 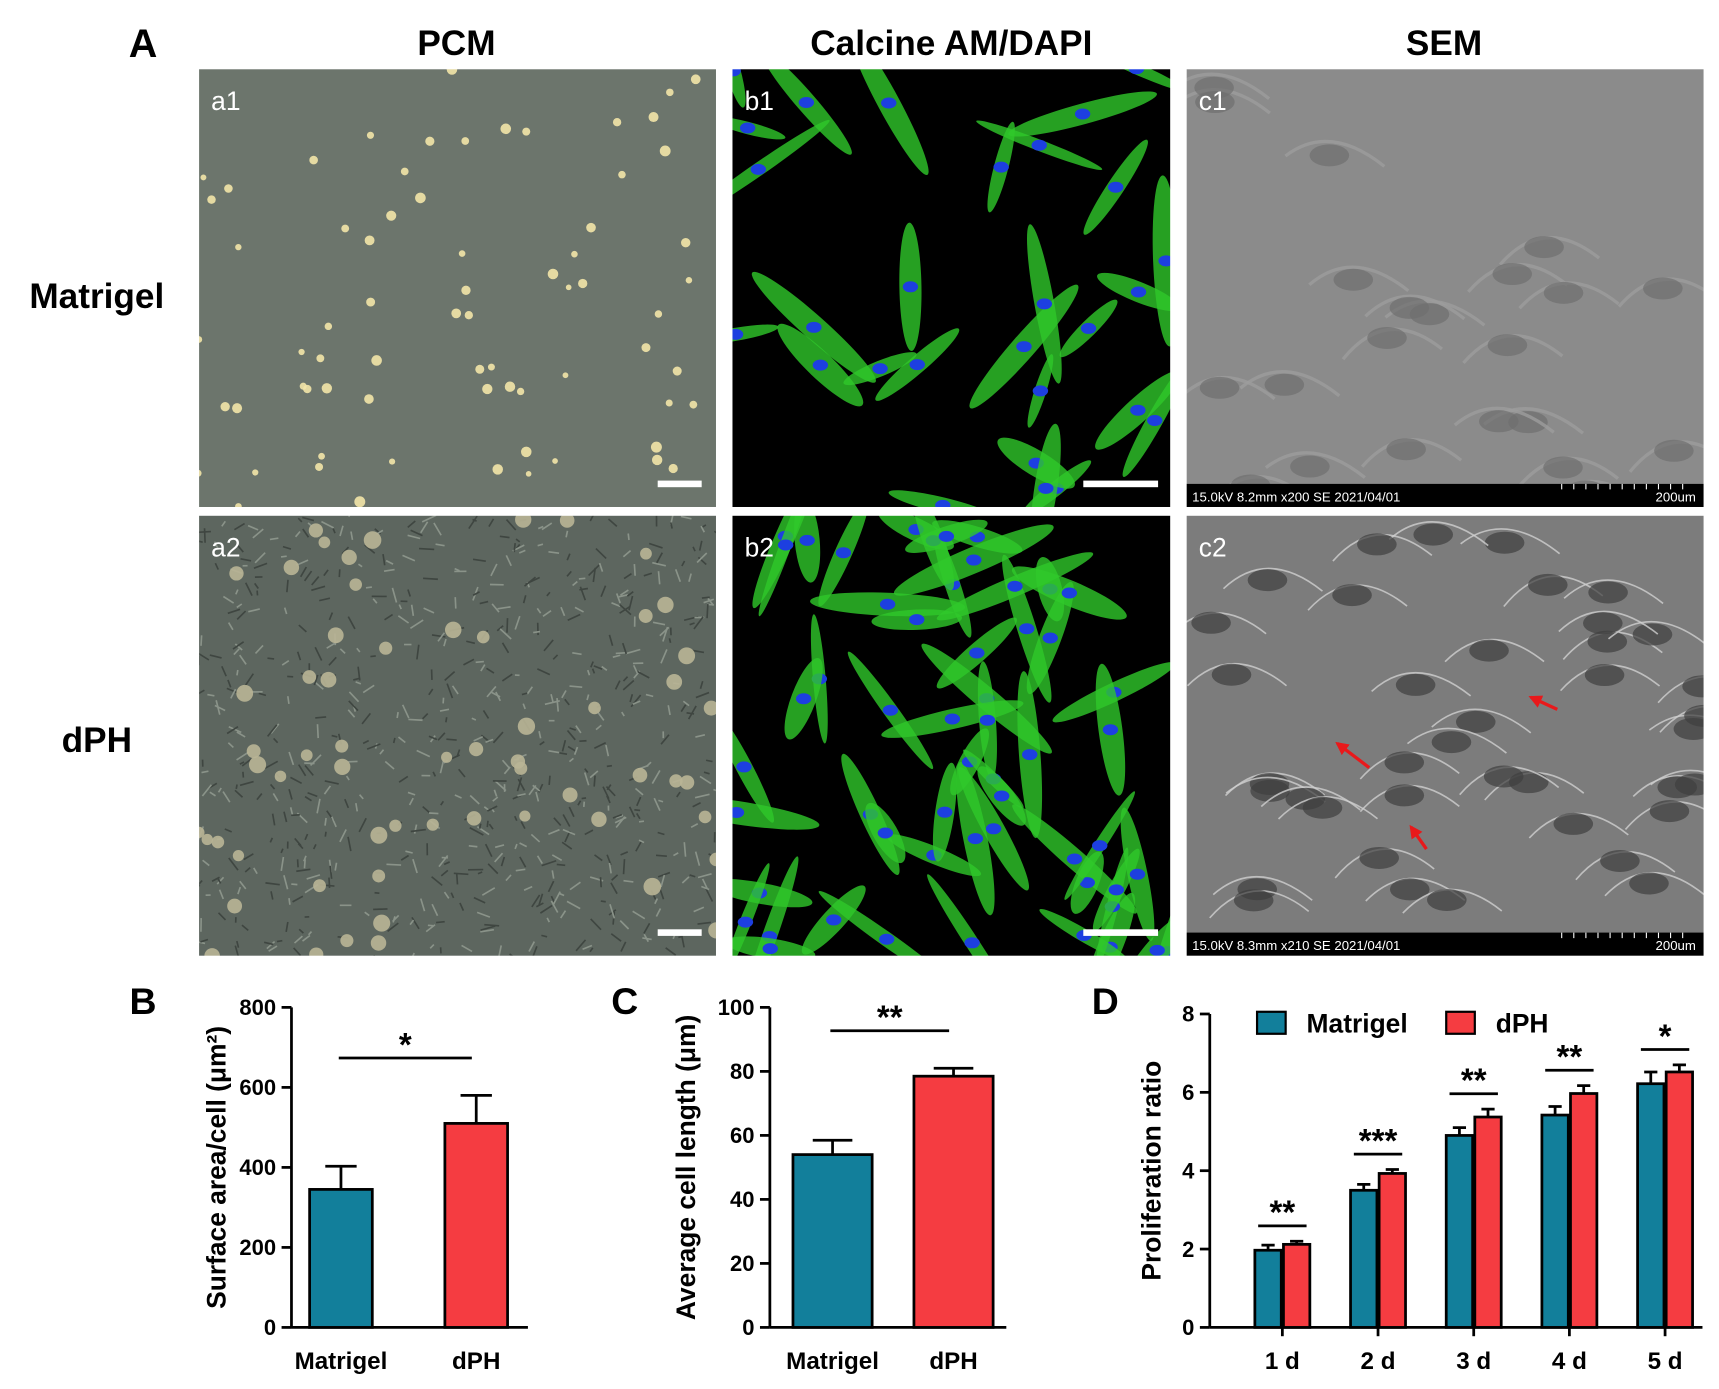 What do you see at coordinates (624, 1001) in the screenshot?
I see `panel-label: C` at bounding box center [624, 1001].